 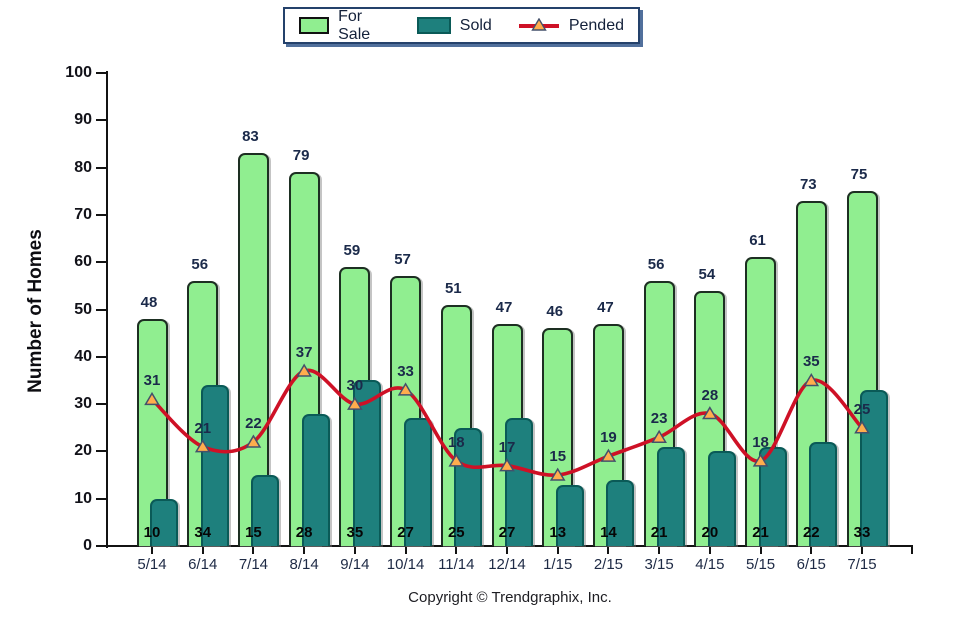 What do you see at coordinates (912, 550) in the screenshot?
I see `x-axis-endcap` at bounding box center [912, 550].